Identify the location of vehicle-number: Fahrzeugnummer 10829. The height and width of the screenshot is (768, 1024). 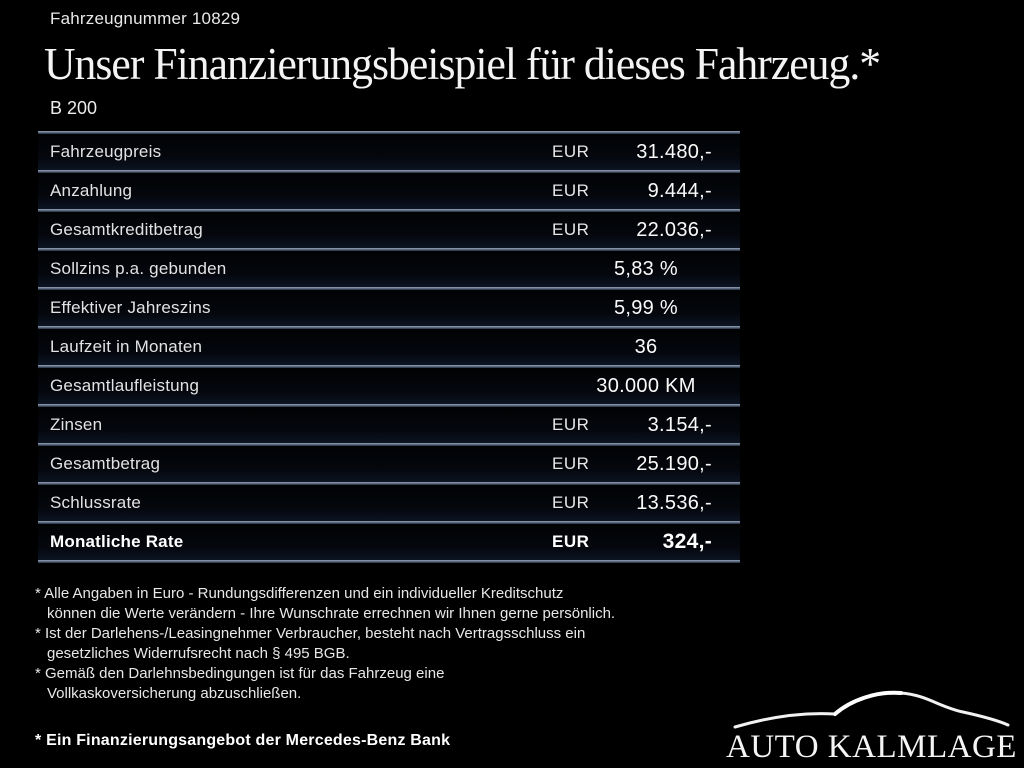
(145, 18).